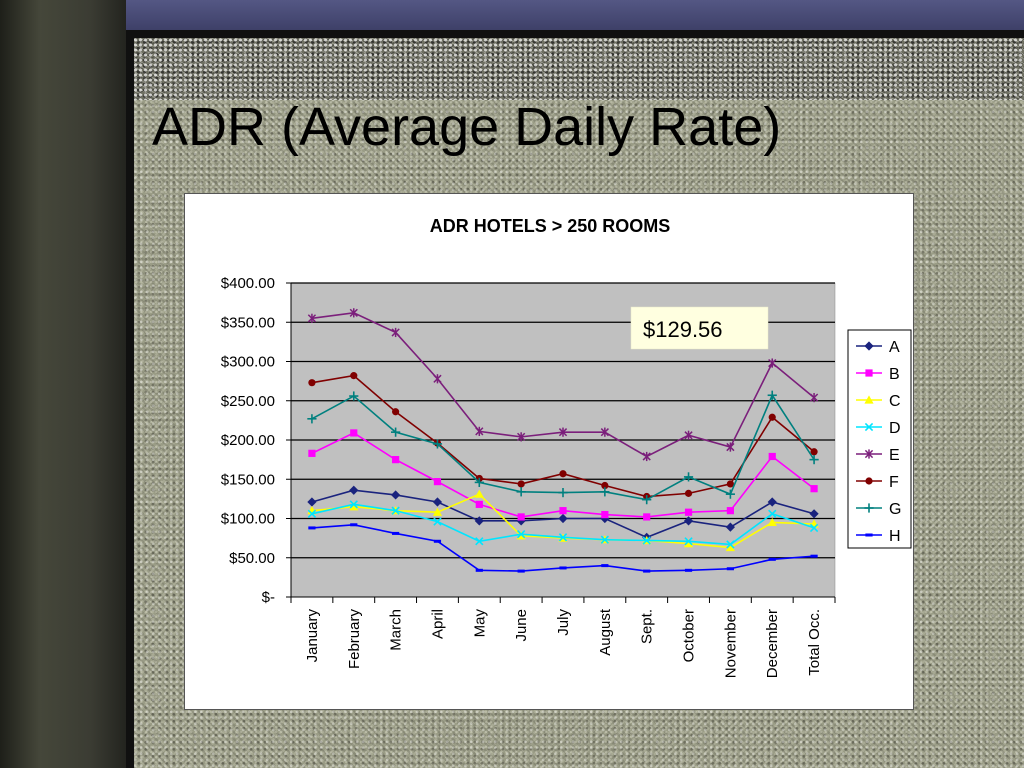 The height and width of the screenshot is (768, 1024). Describe the element at coordinates (437, 624) in the screenshot. I see `x-tick-label: April` at that location.